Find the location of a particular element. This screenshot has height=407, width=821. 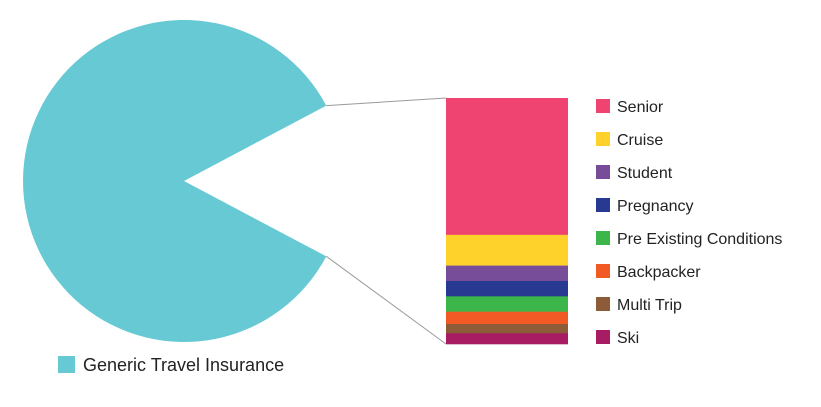

connector-lines is located at coordinates (386, 221).